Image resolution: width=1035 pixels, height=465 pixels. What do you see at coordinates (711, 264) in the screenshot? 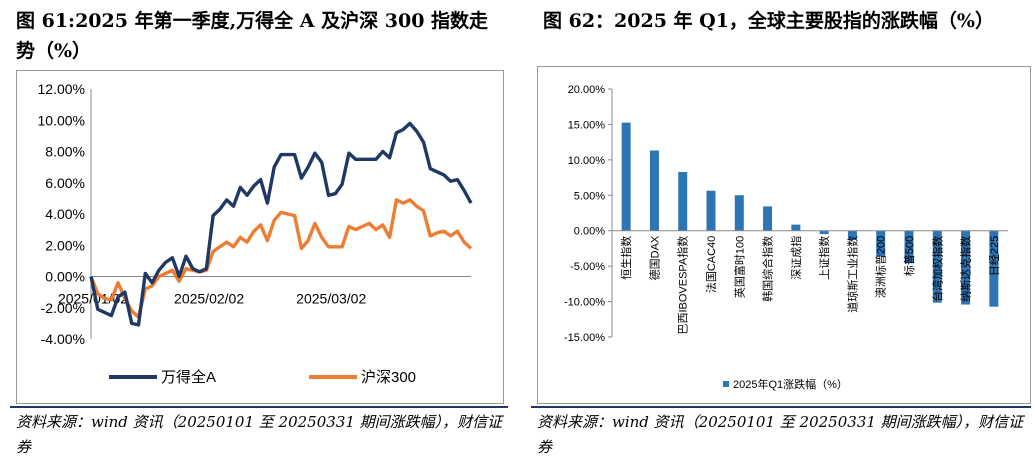
I see `category-label: 法国CAC40` at bounding box center [711, 264].